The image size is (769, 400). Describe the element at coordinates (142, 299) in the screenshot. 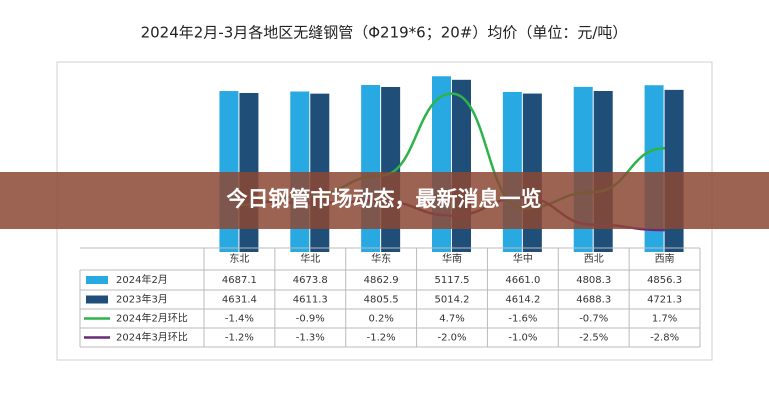

I see `legend-label: 2023年3月` at that location.